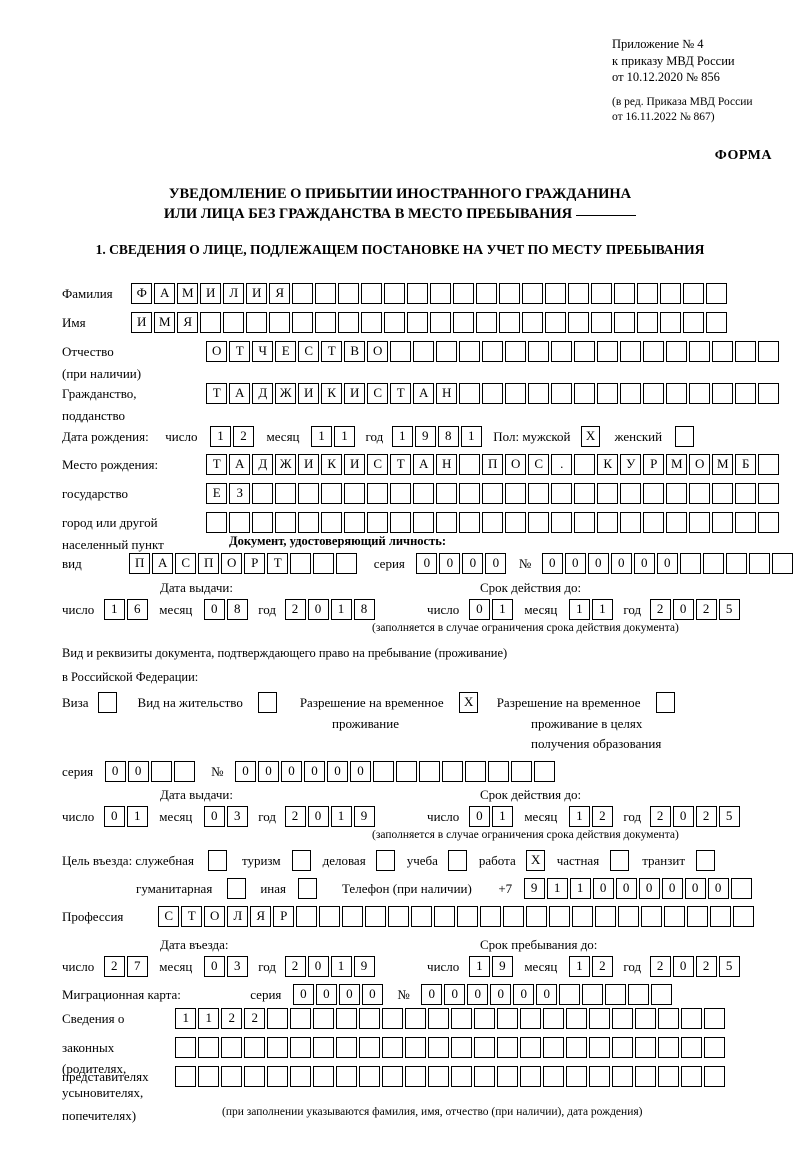 The image size is (800, 1163). I want to click on checkbox-visa, so click(108, 702).